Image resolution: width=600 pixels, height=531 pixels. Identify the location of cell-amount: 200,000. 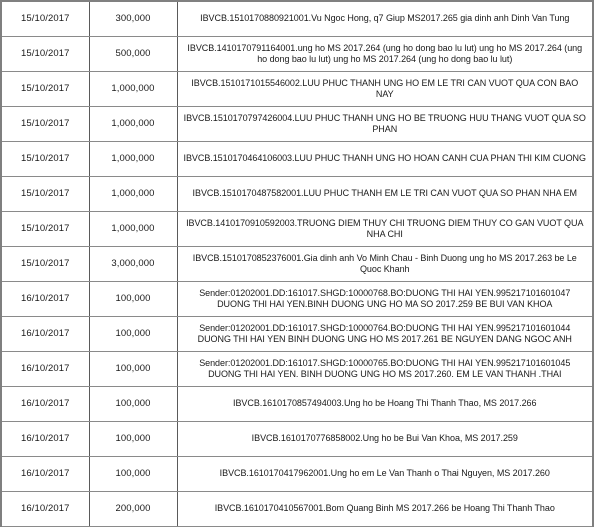
(133, 509).